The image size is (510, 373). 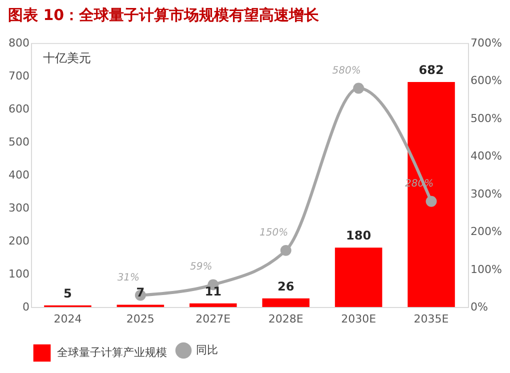 I want to click on y2-tick-label: 200%, so click(x=486, y=231).